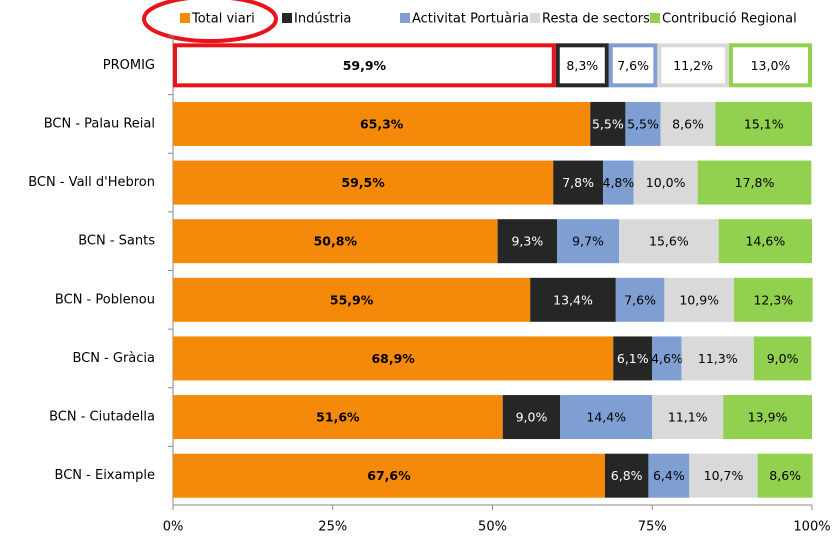  I want to click on data-label: 67,6%, so click(389, 475).